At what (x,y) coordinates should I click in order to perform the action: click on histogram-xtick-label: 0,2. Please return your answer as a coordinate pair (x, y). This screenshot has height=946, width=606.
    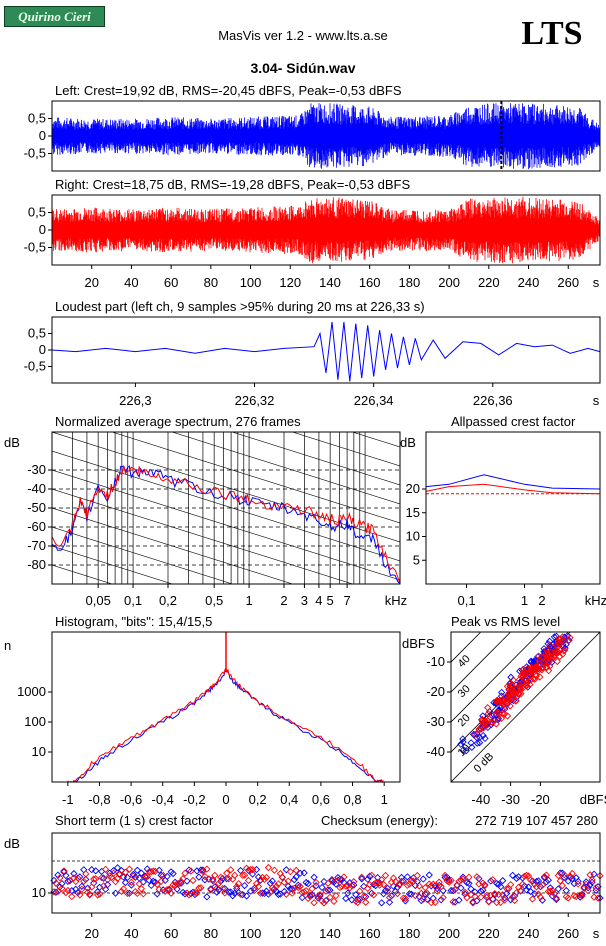
    Looking at the image, I should click on (258, 799).